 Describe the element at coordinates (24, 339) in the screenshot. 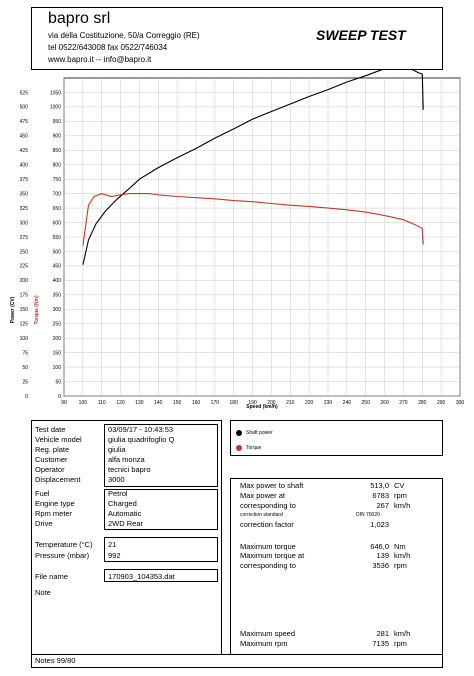

I see `power-tick-label: 100` at that location.